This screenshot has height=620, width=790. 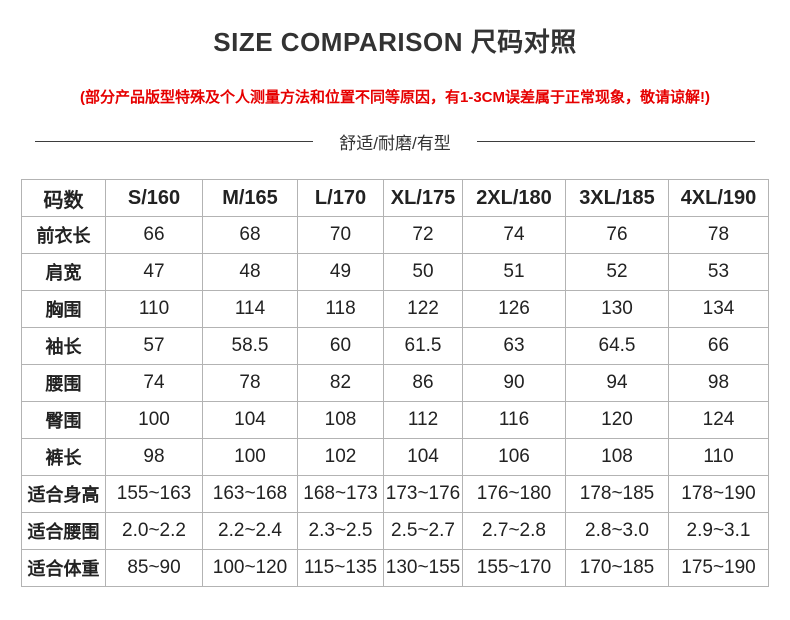 What do you see at coordinates (340, 198) in the screenshot?
I see `column-header: L/170` at bounding box center [340, 198].